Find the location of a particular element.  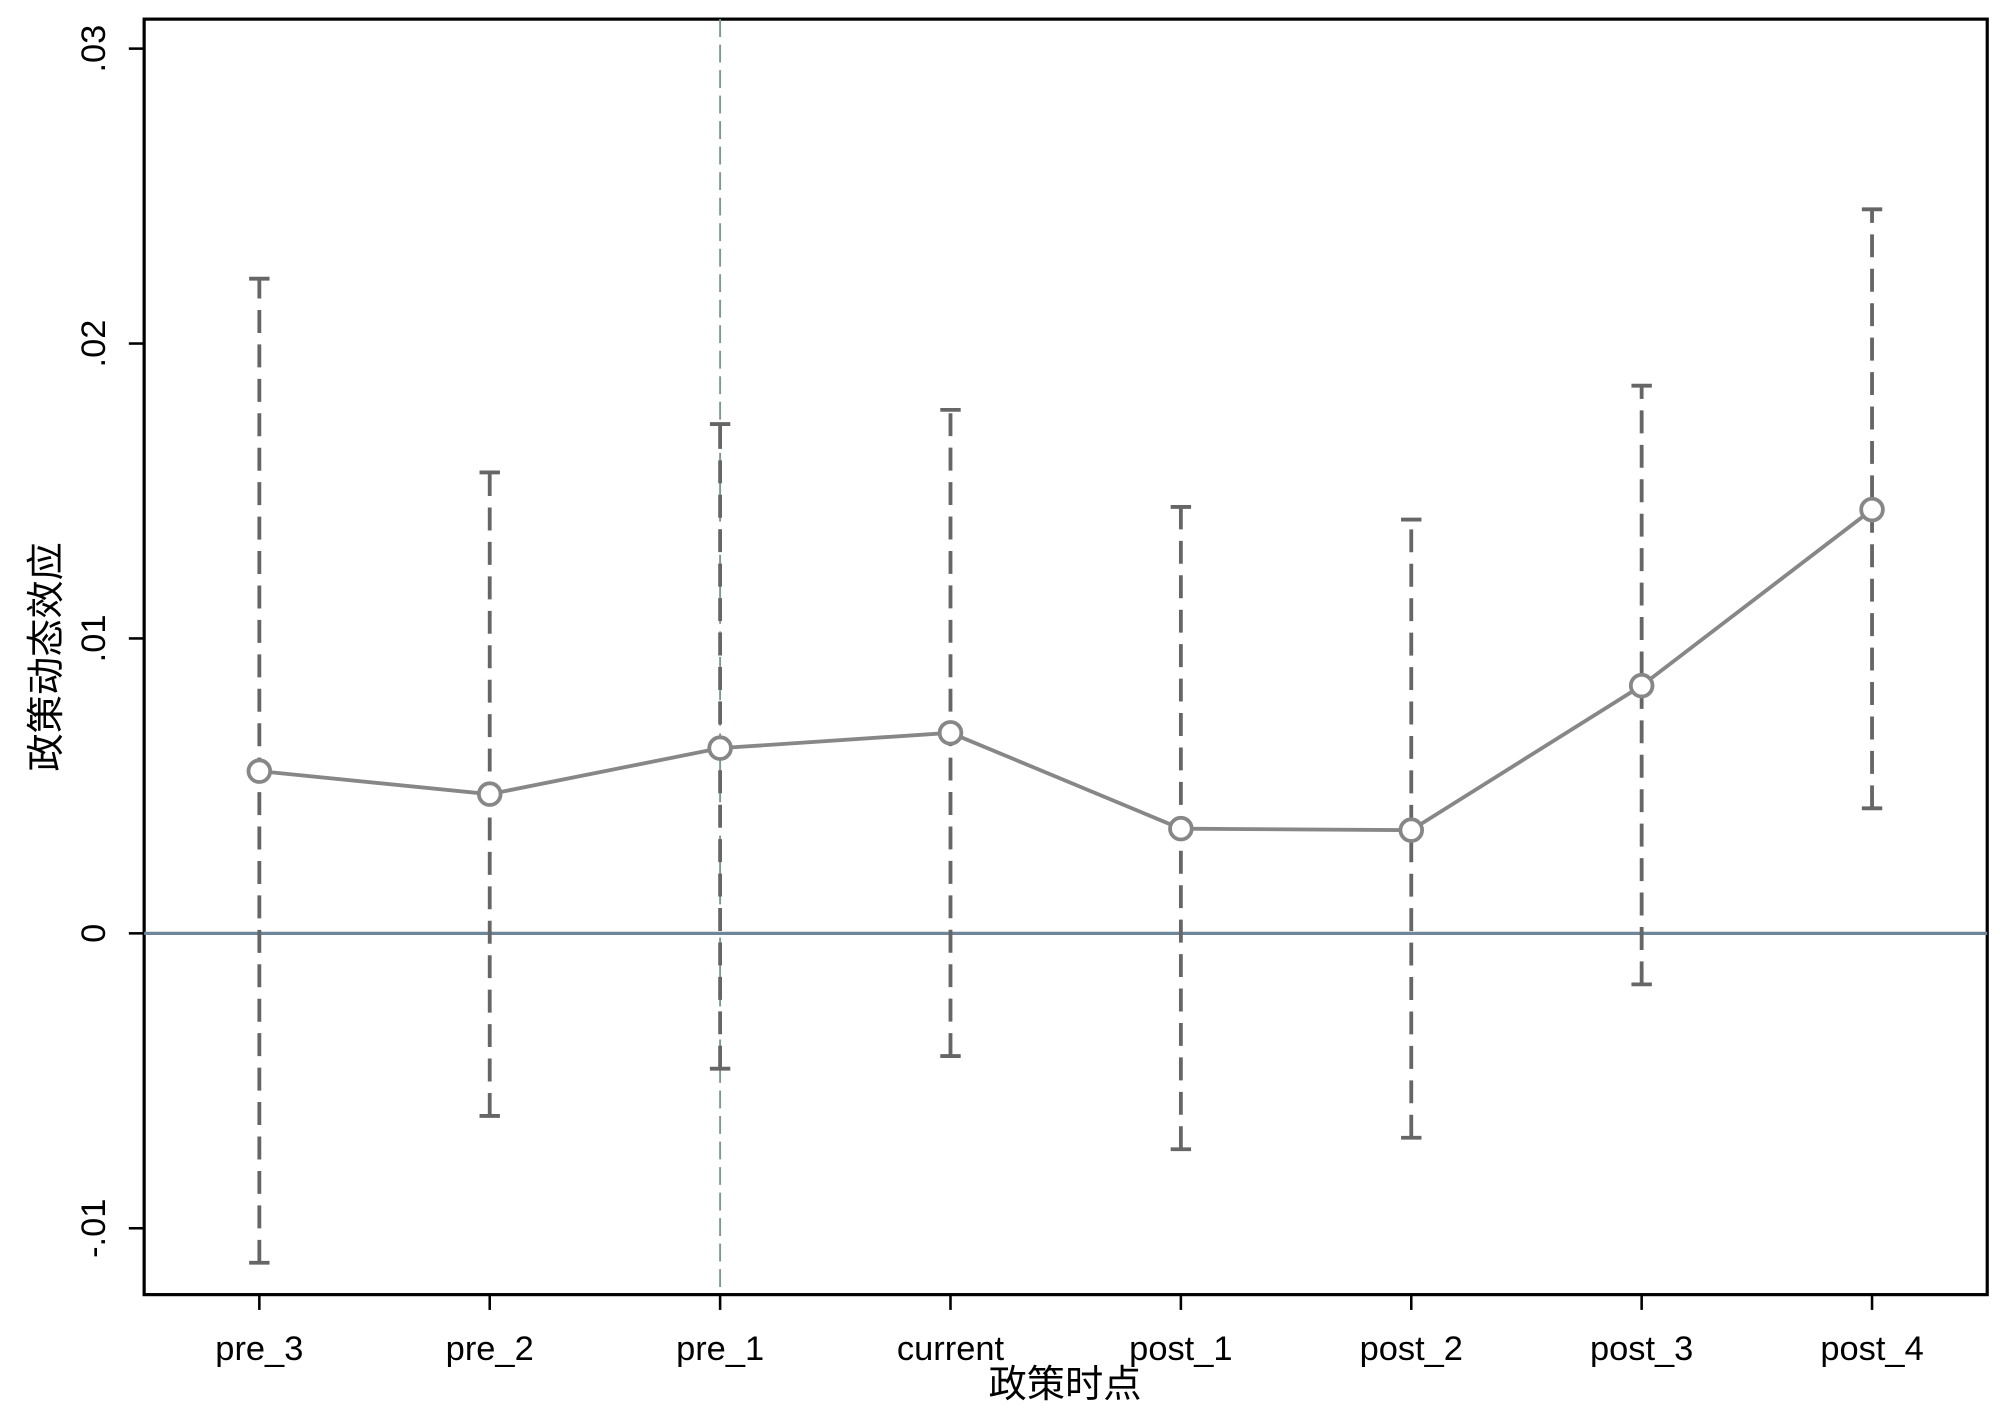

x-axis-label: 政策时点 is located at coordinates (1065, 1384).